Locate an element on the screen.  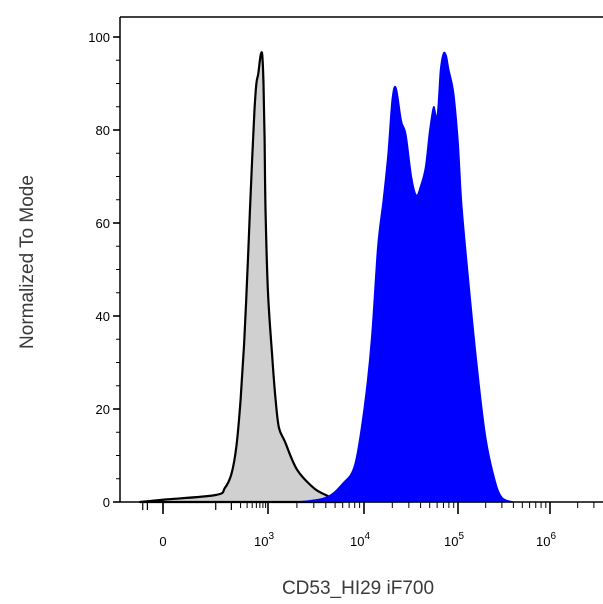
y-tick-label: 60 is located at coordinates (103, 223).